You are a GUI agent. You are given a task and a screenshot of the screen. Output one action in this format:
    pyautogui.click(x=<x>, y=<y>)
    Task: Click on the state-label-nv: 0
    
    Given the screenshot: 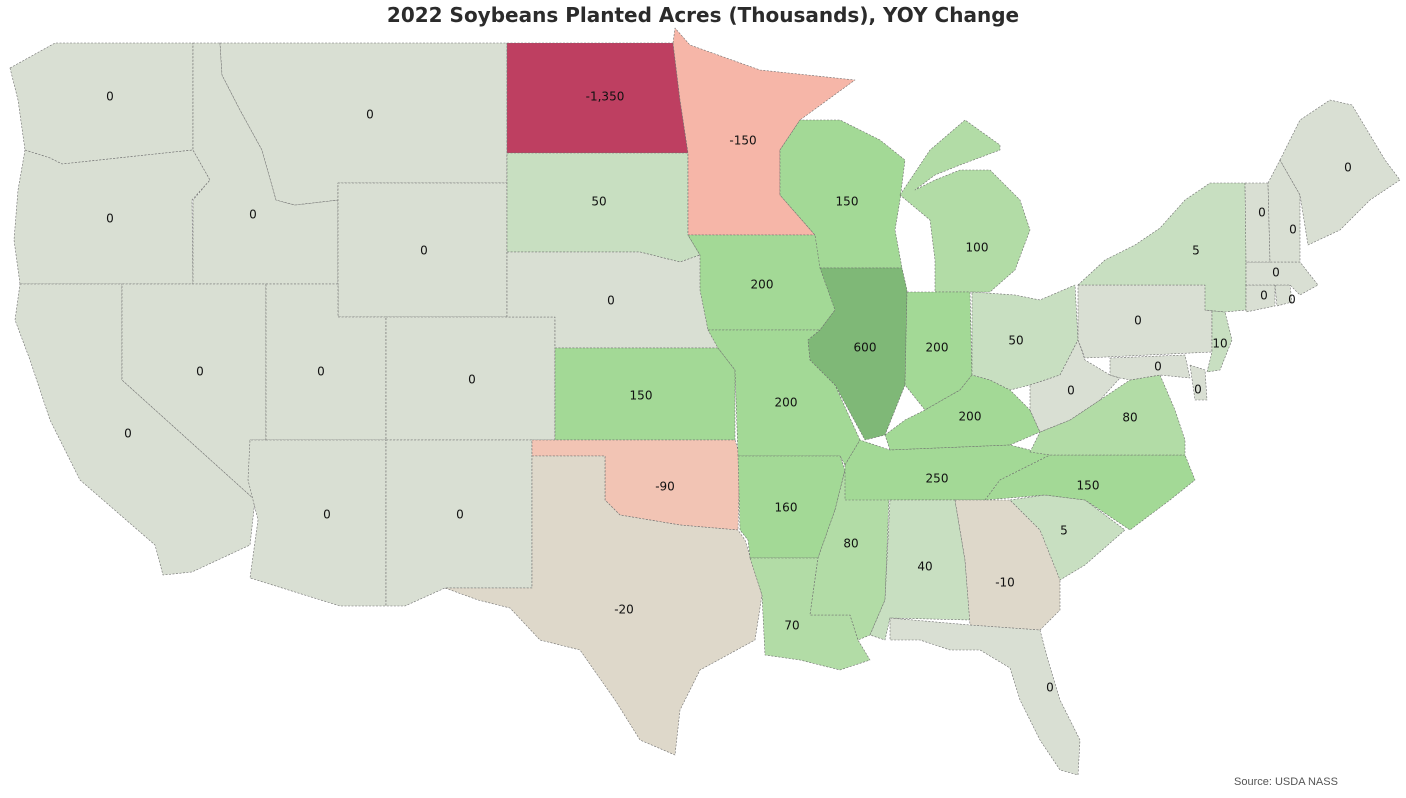 What is the action you would take?
    pyautogui.click(x=200, y=372)
    